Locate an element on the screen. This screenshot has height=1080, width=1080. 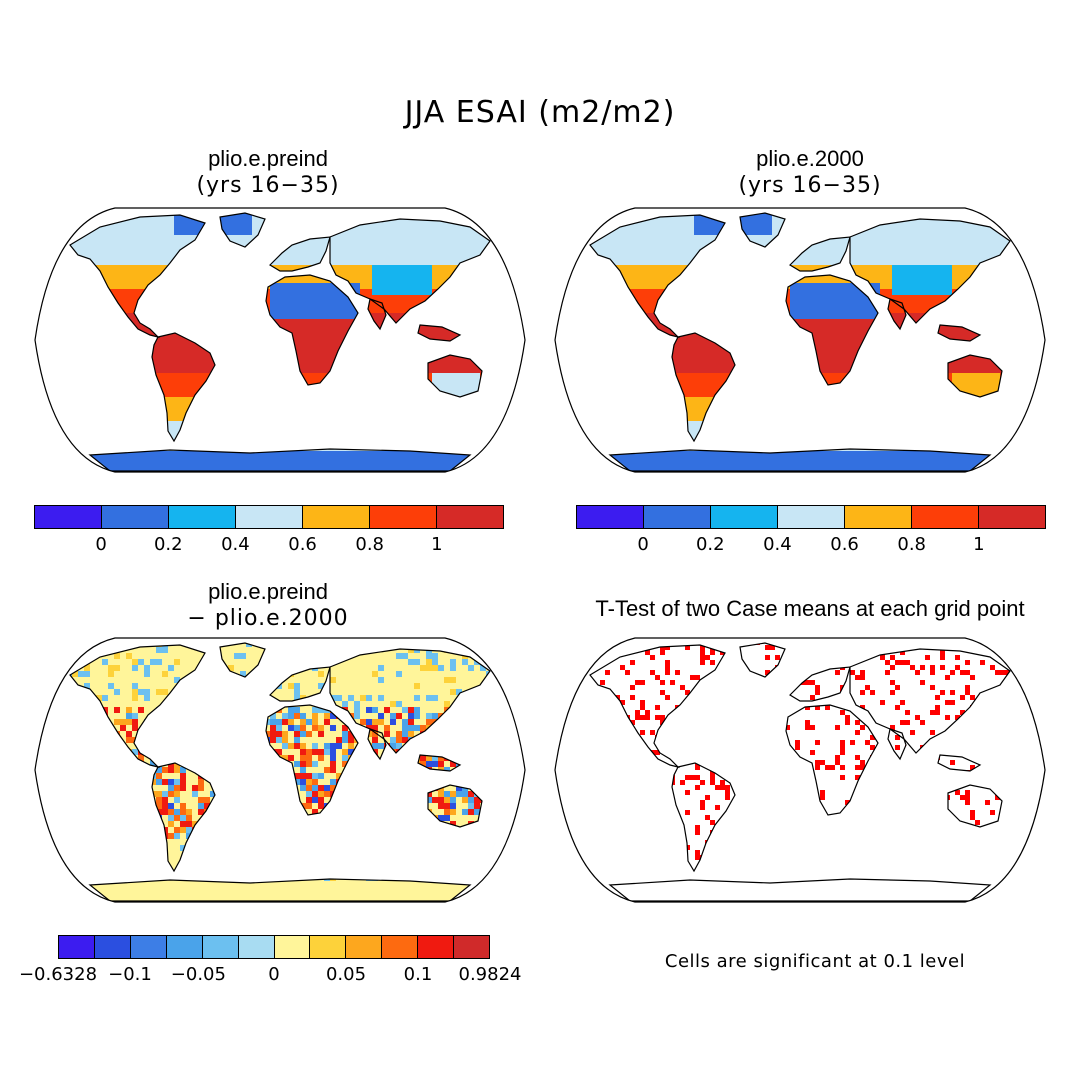
colorbar-1-tick-label: 0.6 is located at coordinates (302, 544).